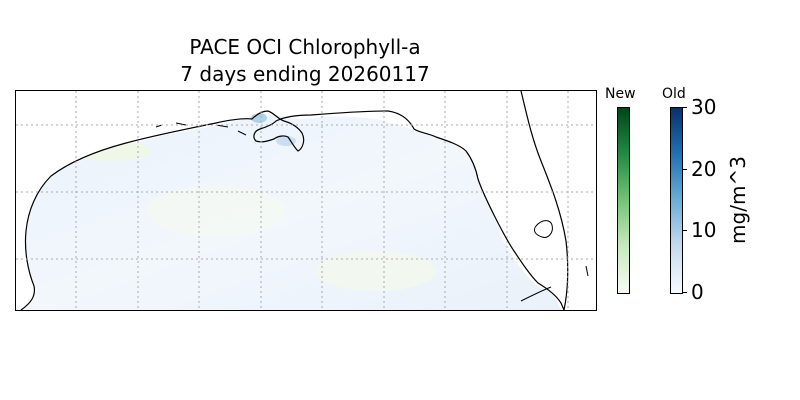 The width and height of the screenshot is (800, 400). I want to click on colorbar-tick-label: 0, so click(697, 292).